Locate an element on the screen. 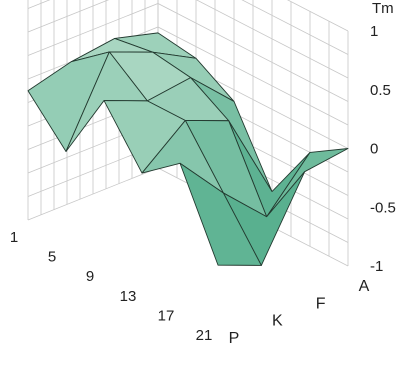  y-tick-label: A is located at coordinates (364, 286).